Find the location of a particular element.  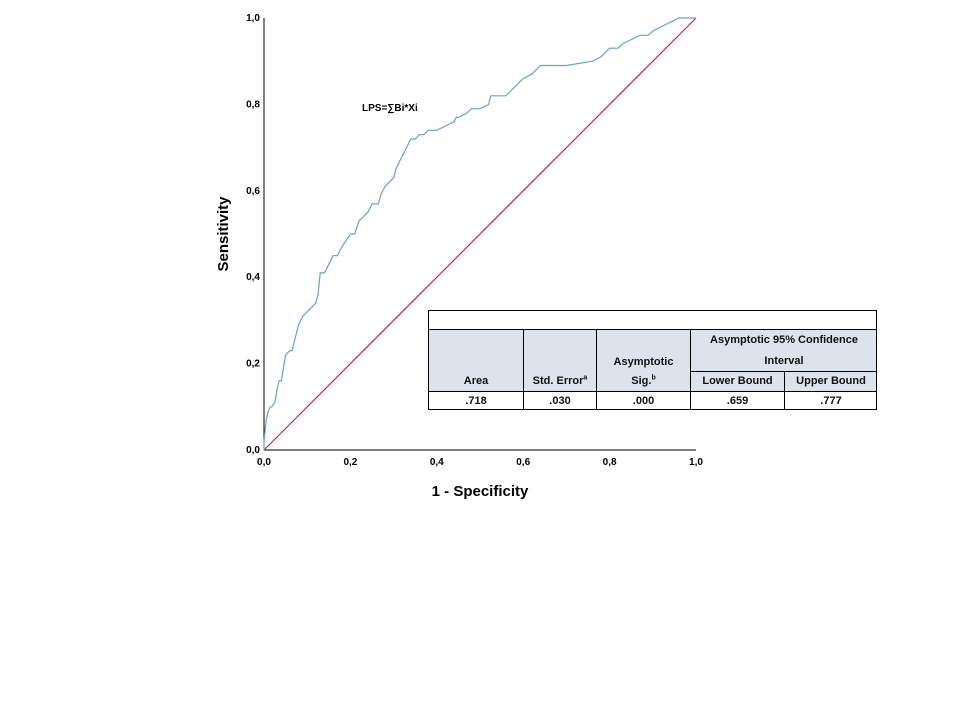

std-error-footnote: a is located at coordinates (585, 378).